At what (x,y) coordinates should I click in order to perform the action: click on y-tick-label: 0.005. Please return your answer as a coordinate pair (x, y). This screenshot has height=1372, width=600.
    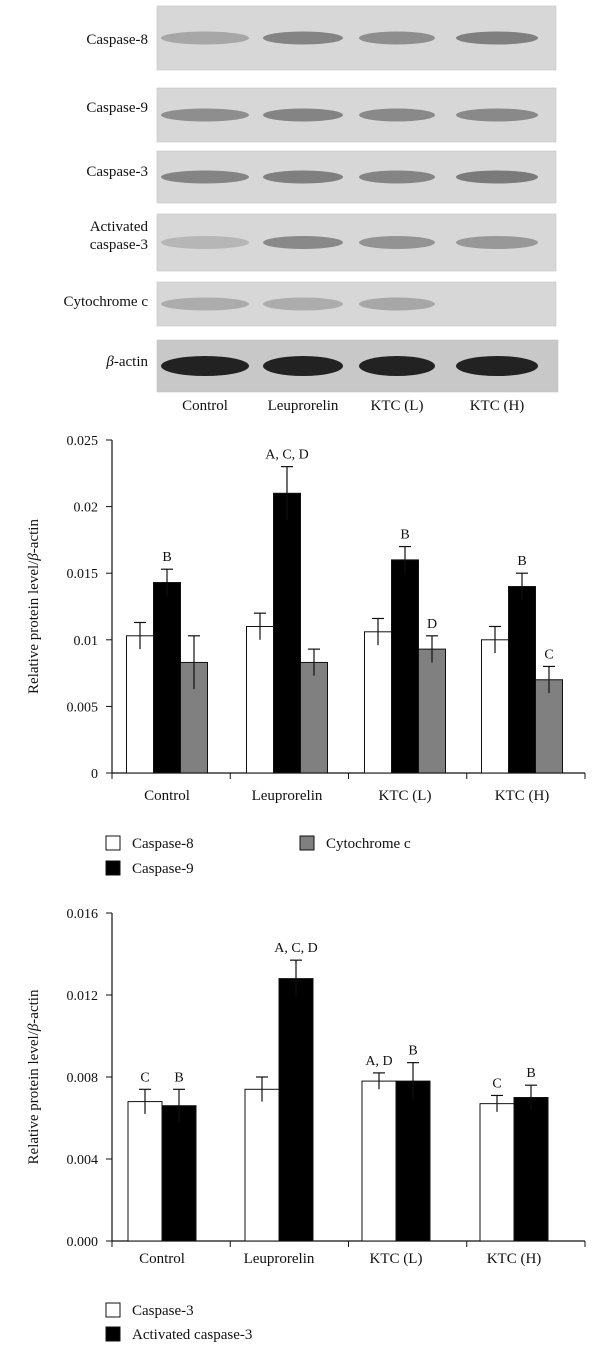
    Looking at the image, I should click on (83, 707).